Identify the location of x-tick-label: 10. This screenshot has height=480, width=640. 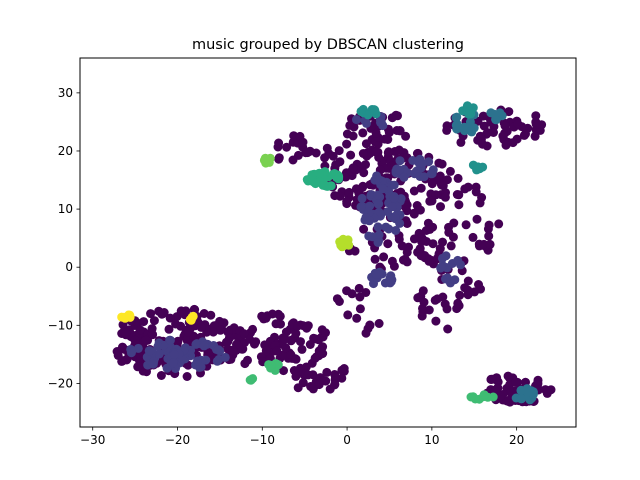
(431, 440).